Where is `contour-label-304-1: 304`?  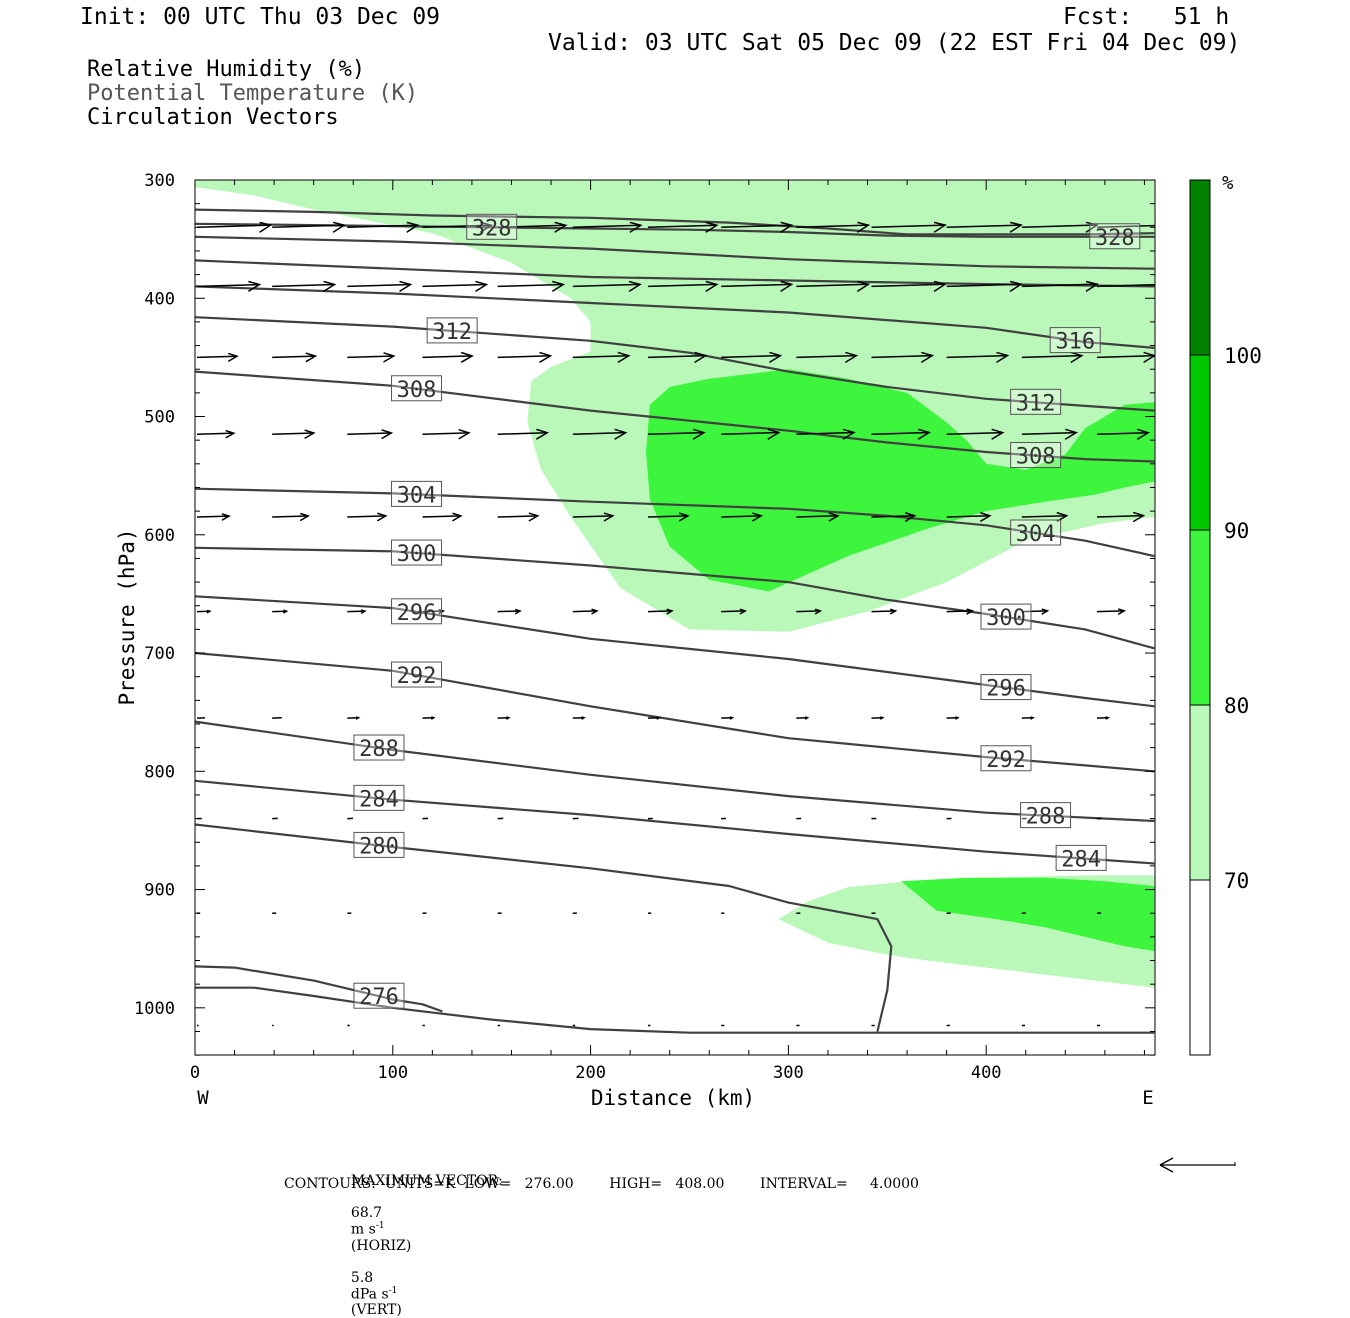 contour-label-304-1: 304 is located at coordinates (1036, 533).